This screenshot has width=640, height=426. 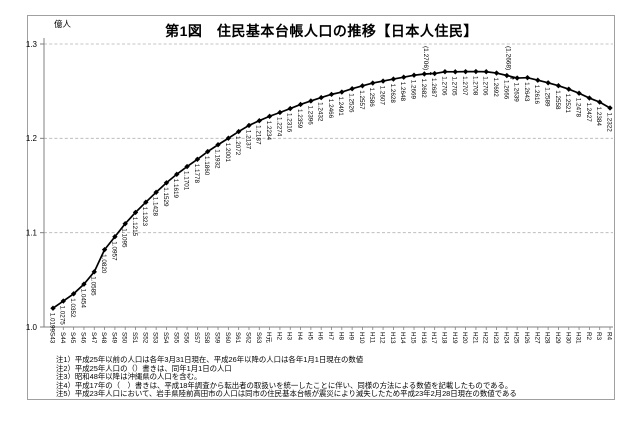 What do you see at coordinates (464, 86) in the screenshot?
I see `svg-text: 1.2707` at bounding box center [464, 86].